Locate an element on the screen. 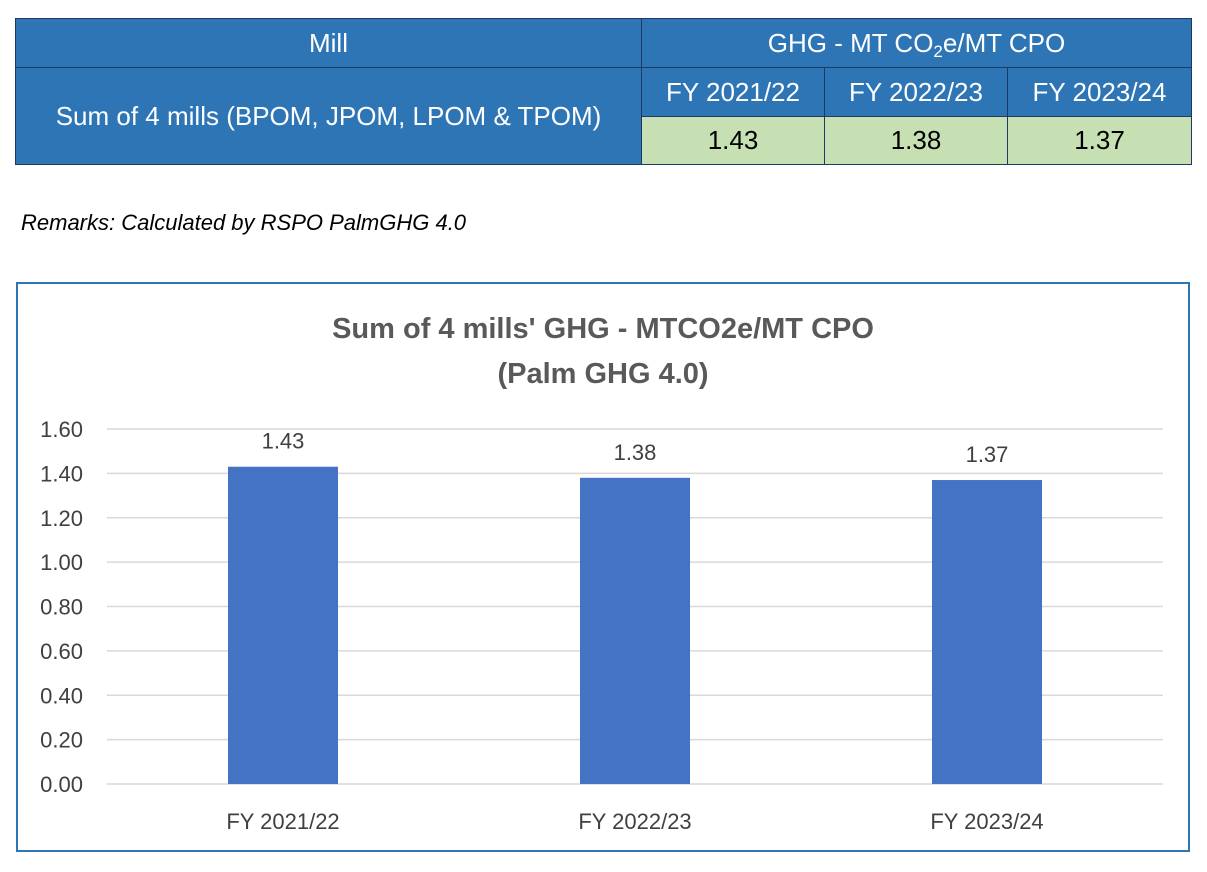 This screenshot has width=1207, height=872. y-tick-label-8: 1.60 is located at coordinates (61, 429).